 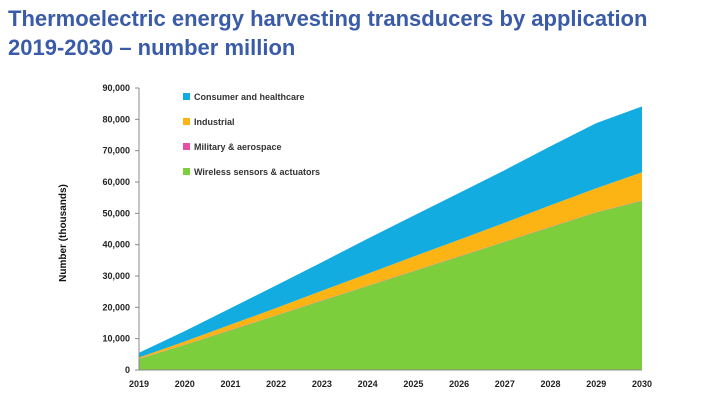 I want to click on x-tick-label: 2019, so click(x=139, y=384).